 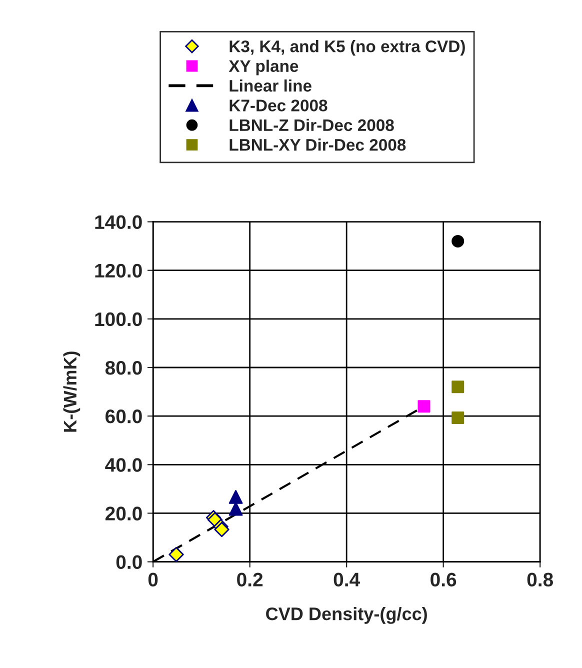 I want to click on x-tick-label: 0.8, so click(x=540, y=579).